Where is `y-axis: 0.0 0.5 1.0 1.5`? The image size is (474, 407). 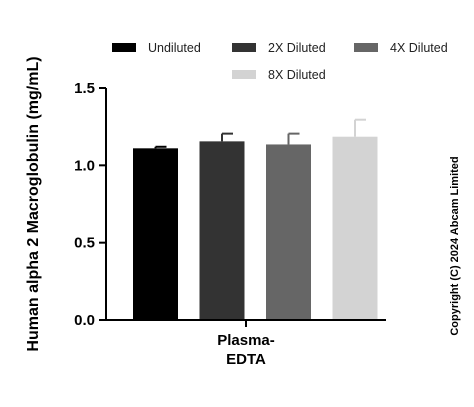
y-axis: 0.0 0.5 1.0 1.5 is located at coordinates (90, 204).